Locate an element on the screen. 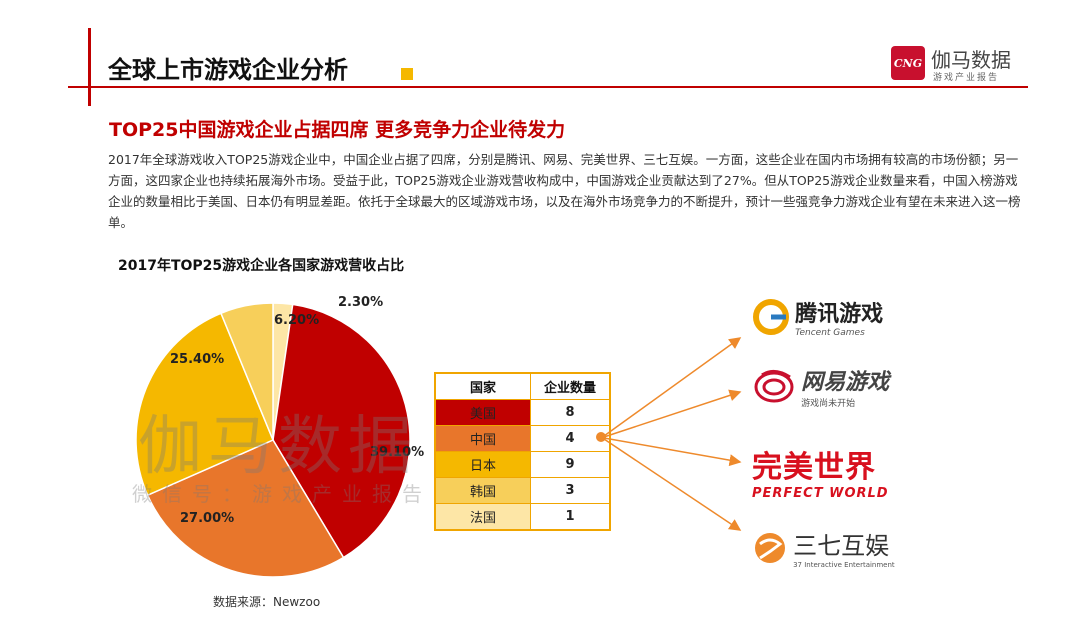  data-source: 数据来源：Newzoo is located at coordinates (267, 602).